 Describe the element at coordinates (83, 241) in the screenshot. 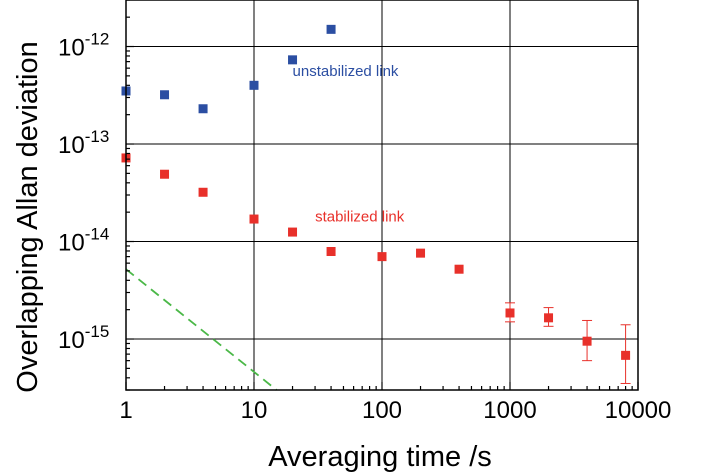

I see `y-tick-label: 10-14` at that location.